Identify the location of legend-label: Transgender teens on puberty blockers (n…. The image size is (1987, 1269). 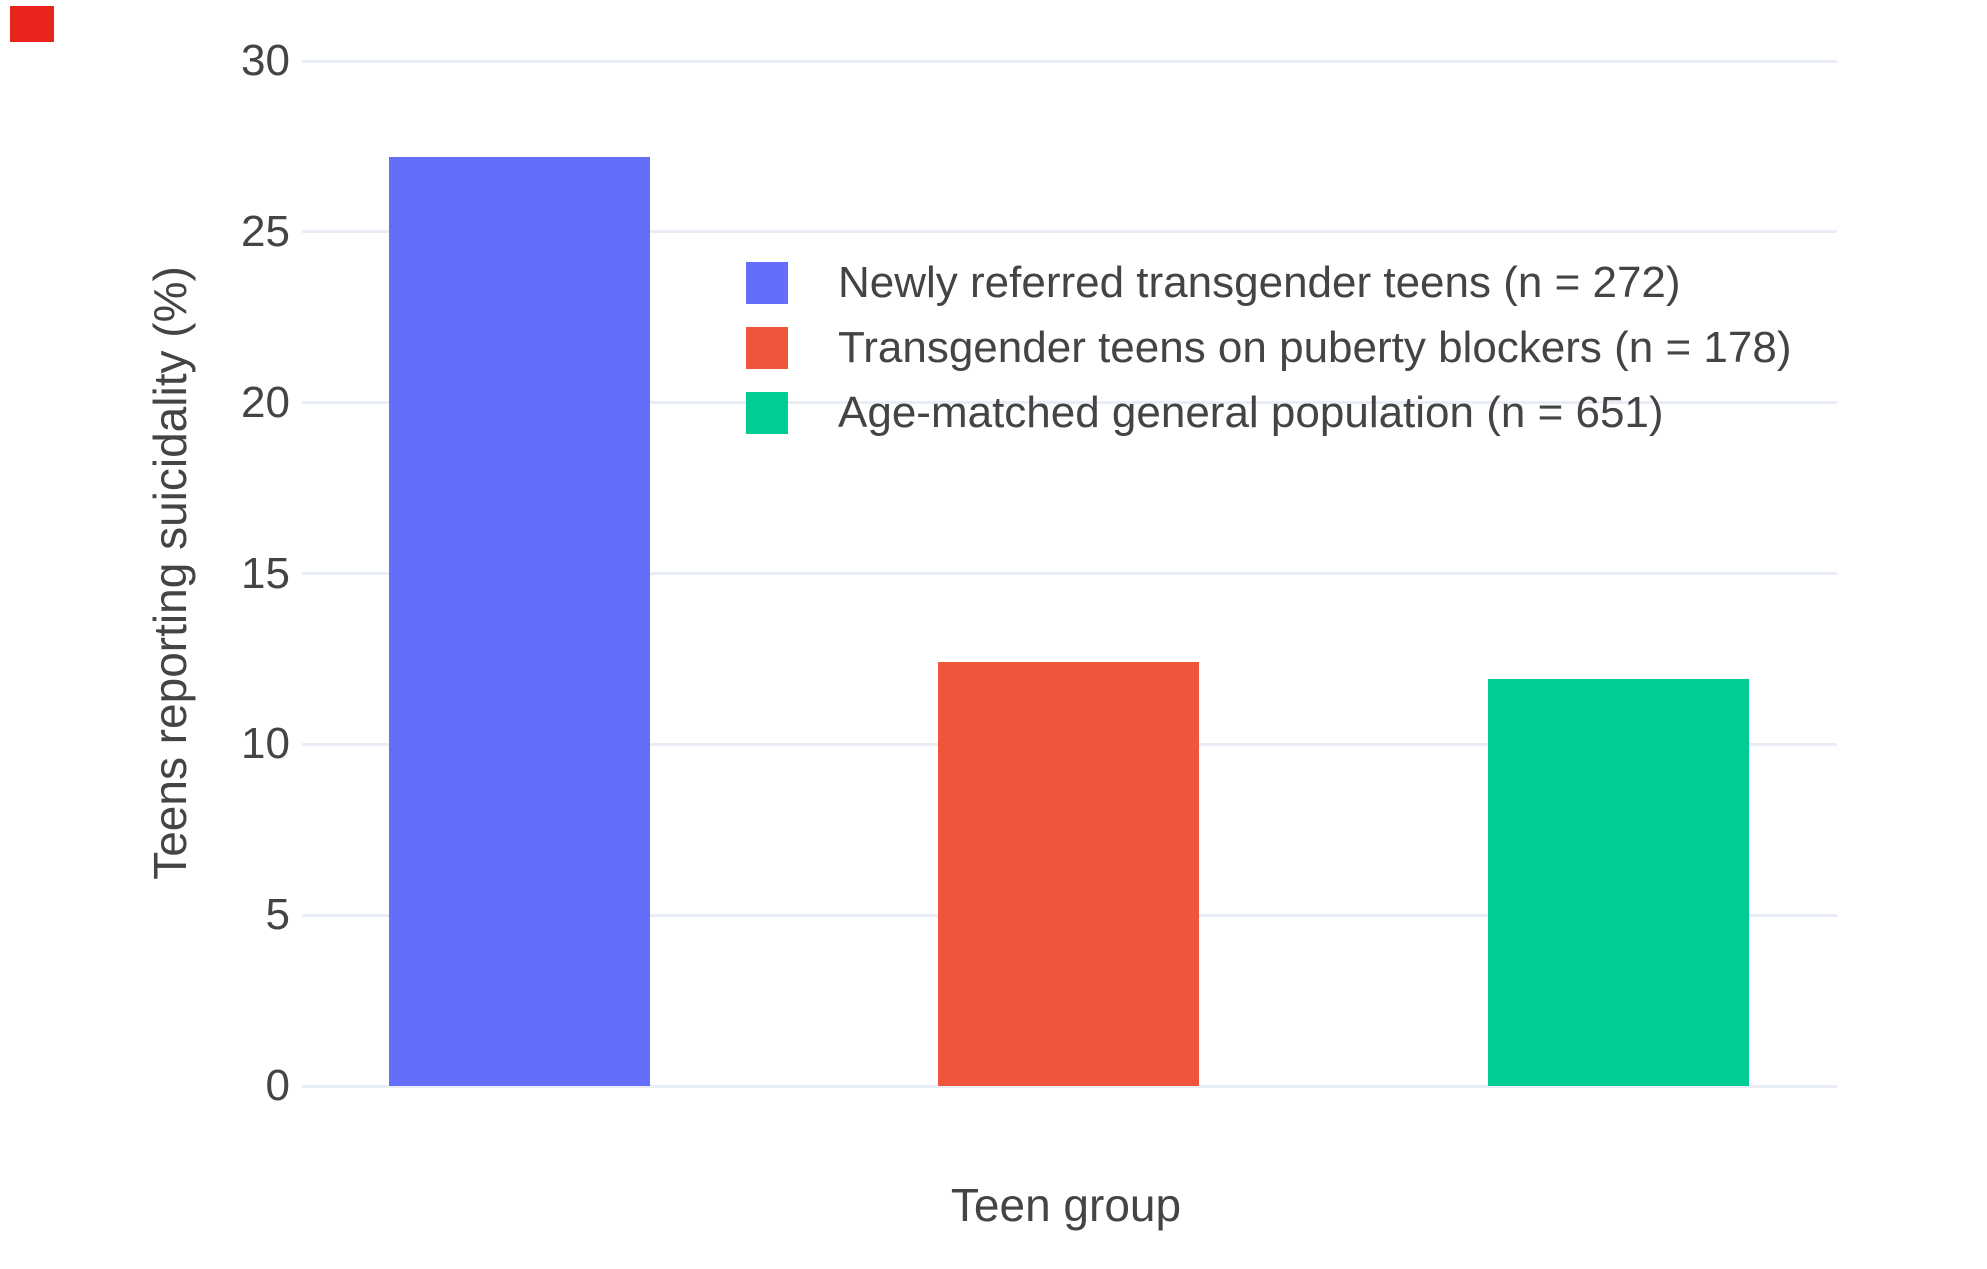
(1315, 347).